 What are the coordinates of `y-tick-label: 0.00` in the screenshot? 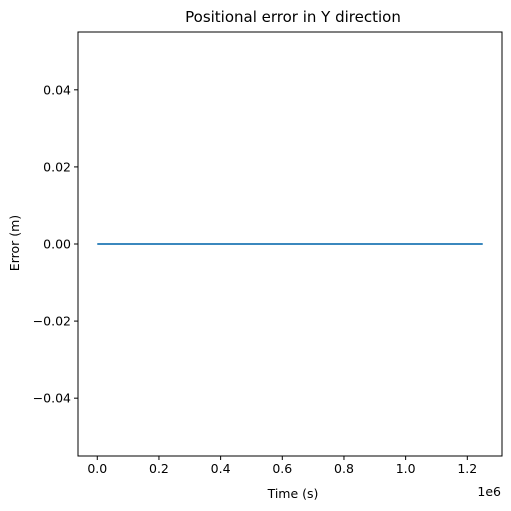 It's located at (57, 244).